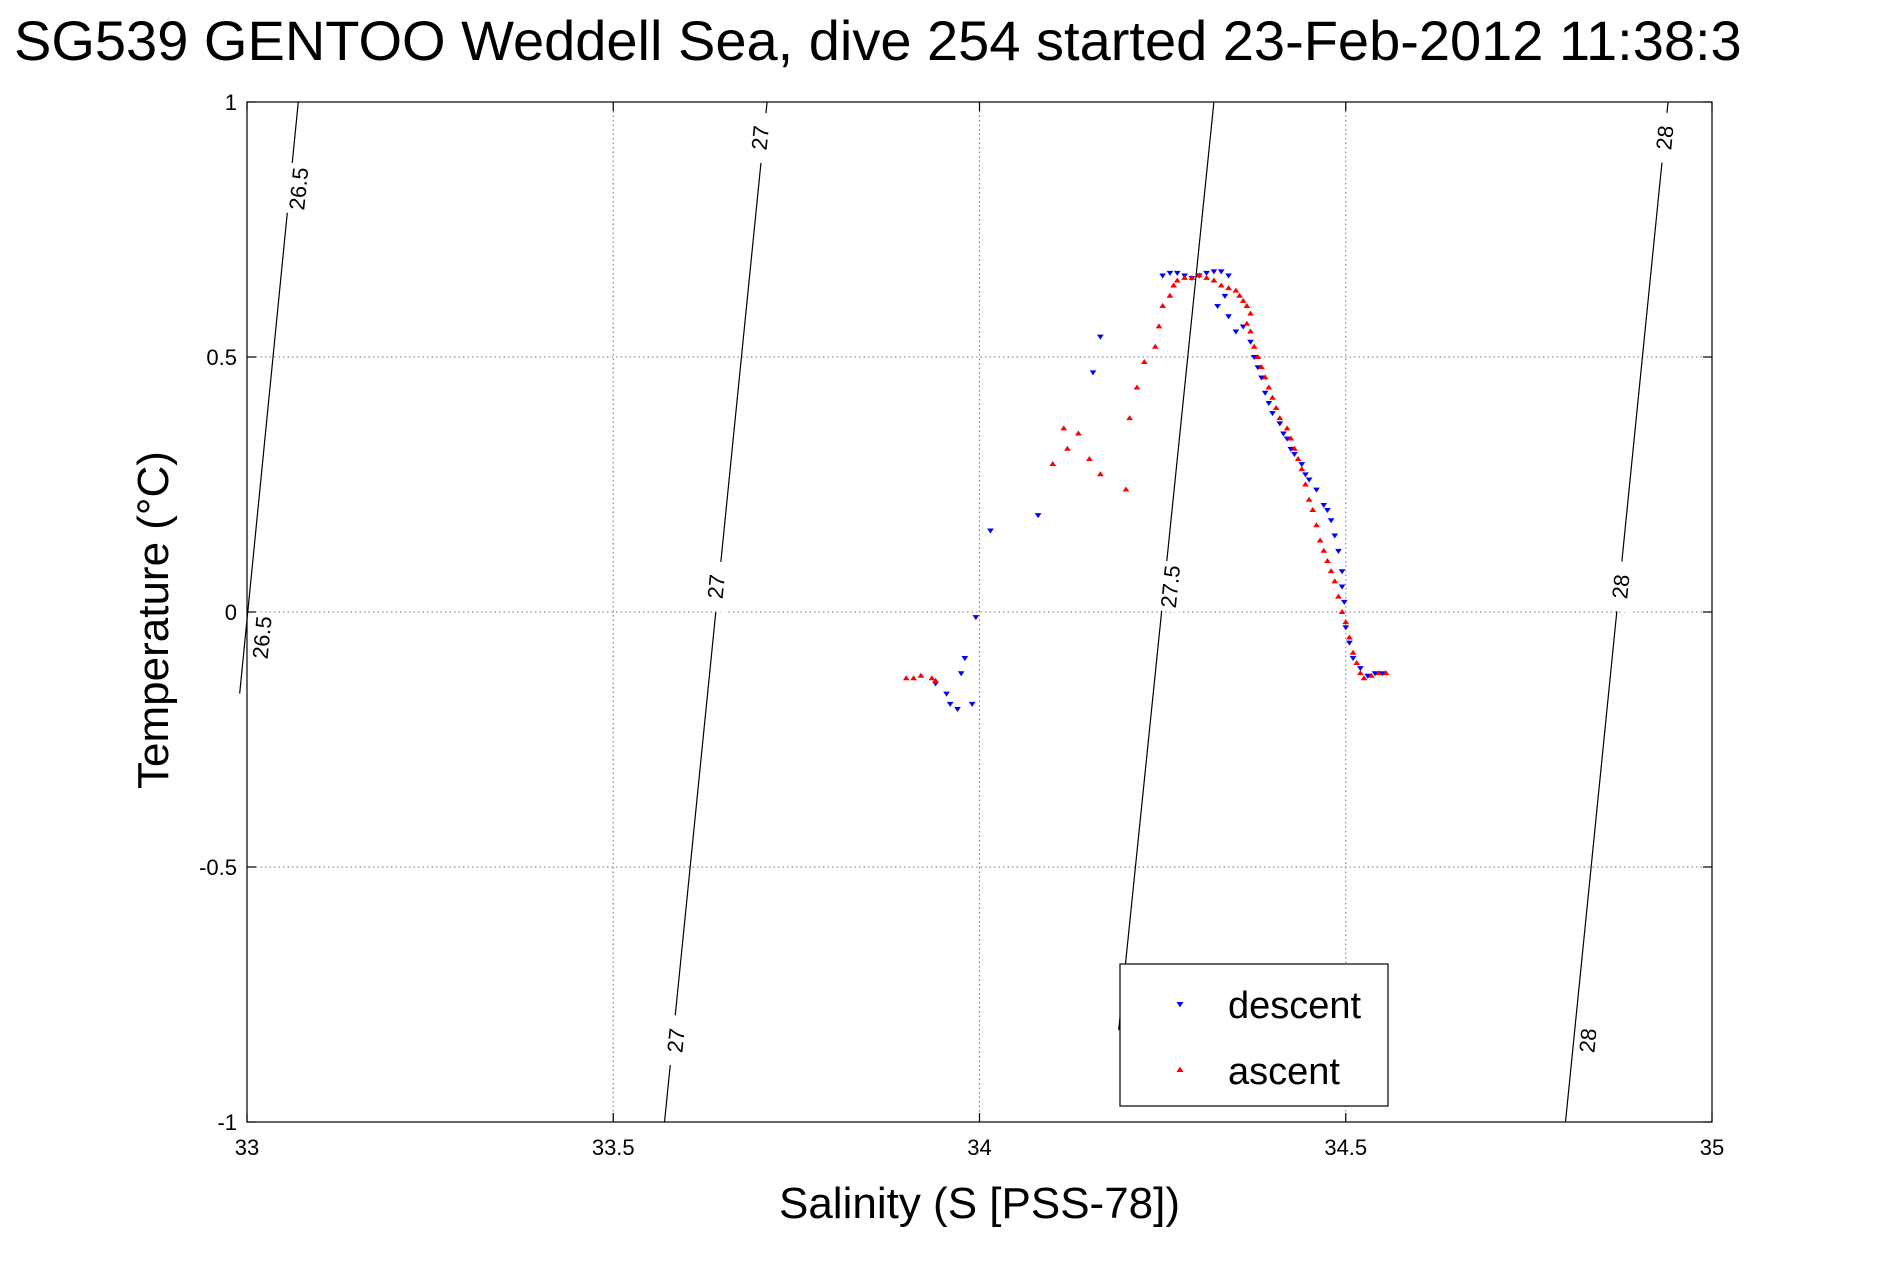 The width and height of the screenshot is (1891, 1262). Describe the element at coordinates (979, 1147) in the screenshot. I see `x-tick-label: 34` at that location.